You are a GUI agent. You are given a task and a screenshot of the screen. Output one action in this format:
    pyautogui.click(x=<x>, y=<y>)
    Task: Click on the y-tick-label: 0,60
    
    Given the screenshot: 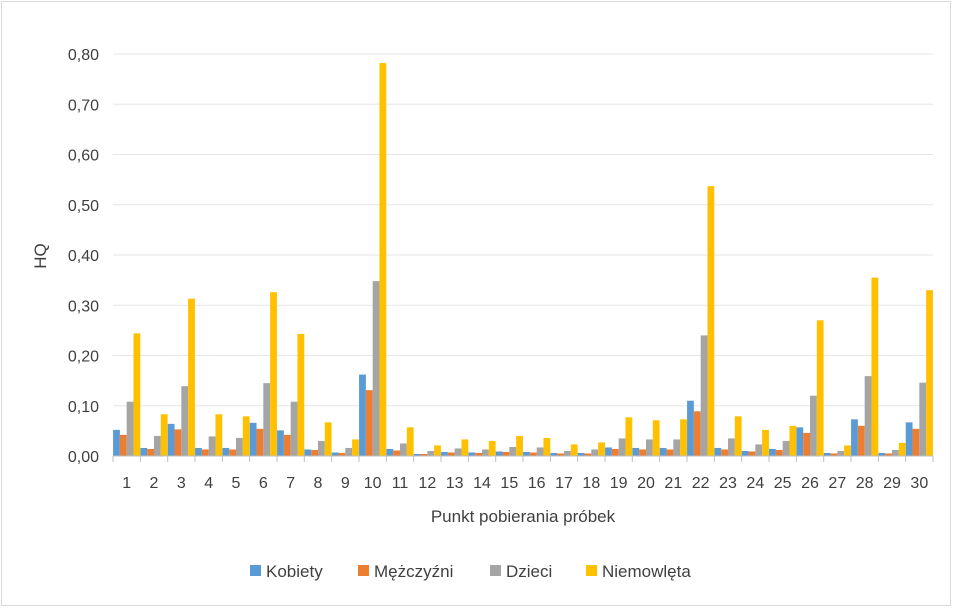 What is the action you would take?
    pyautogui.click(x=83, y=156)
    